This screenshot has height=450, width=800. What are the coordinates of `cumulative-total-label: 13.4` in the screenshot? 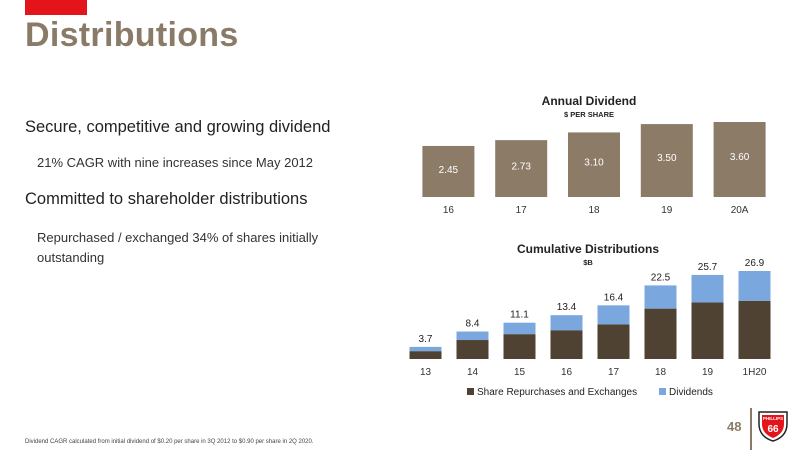 It's located at (567, 307).